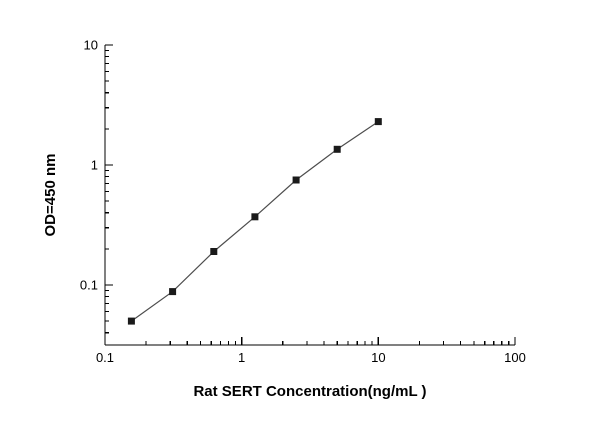 The image size is (600, 421). Describe the element at coordinates (105, 357) in the screenshot. I see `x-tick-label-0.1: 0.1` at that location.